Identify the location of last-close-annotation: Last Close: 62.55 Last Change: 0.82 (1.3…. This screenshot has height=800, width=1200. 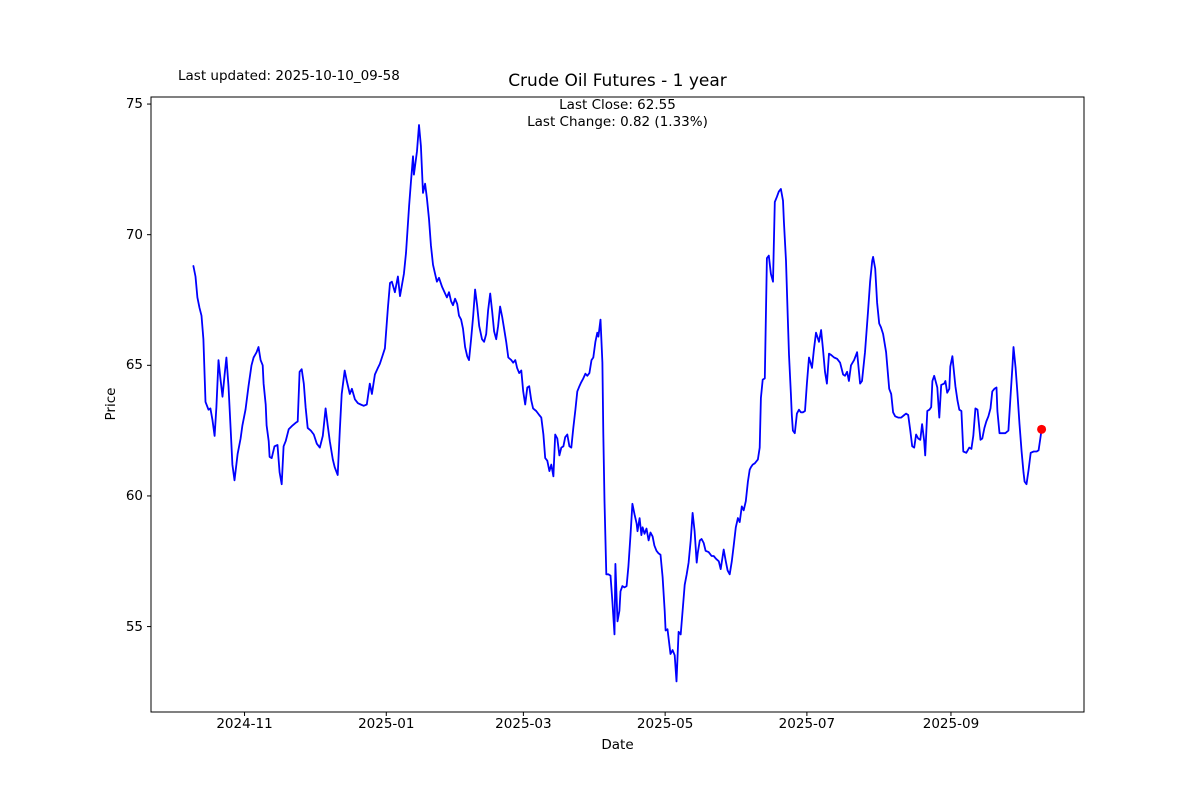
(617, 113).